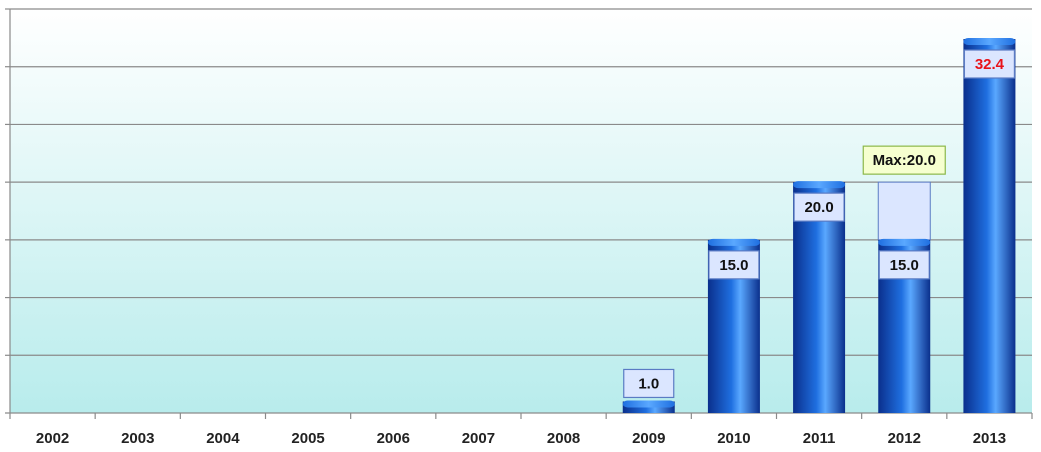  I want to click on bar, so click(989, 226).